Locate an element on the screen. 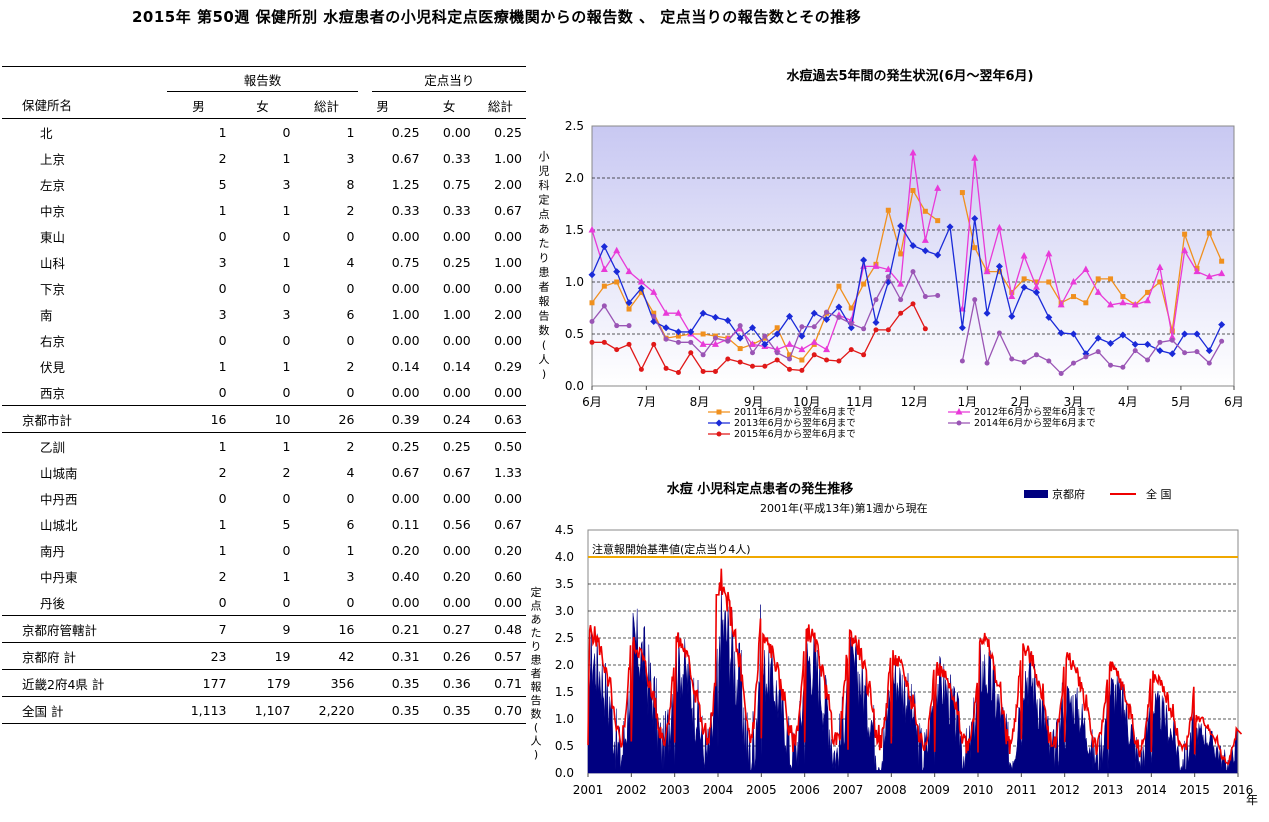 The height and width of the screenshot is (822, 1269). ylabel-char: 定 is located at coordinates (544, 200).